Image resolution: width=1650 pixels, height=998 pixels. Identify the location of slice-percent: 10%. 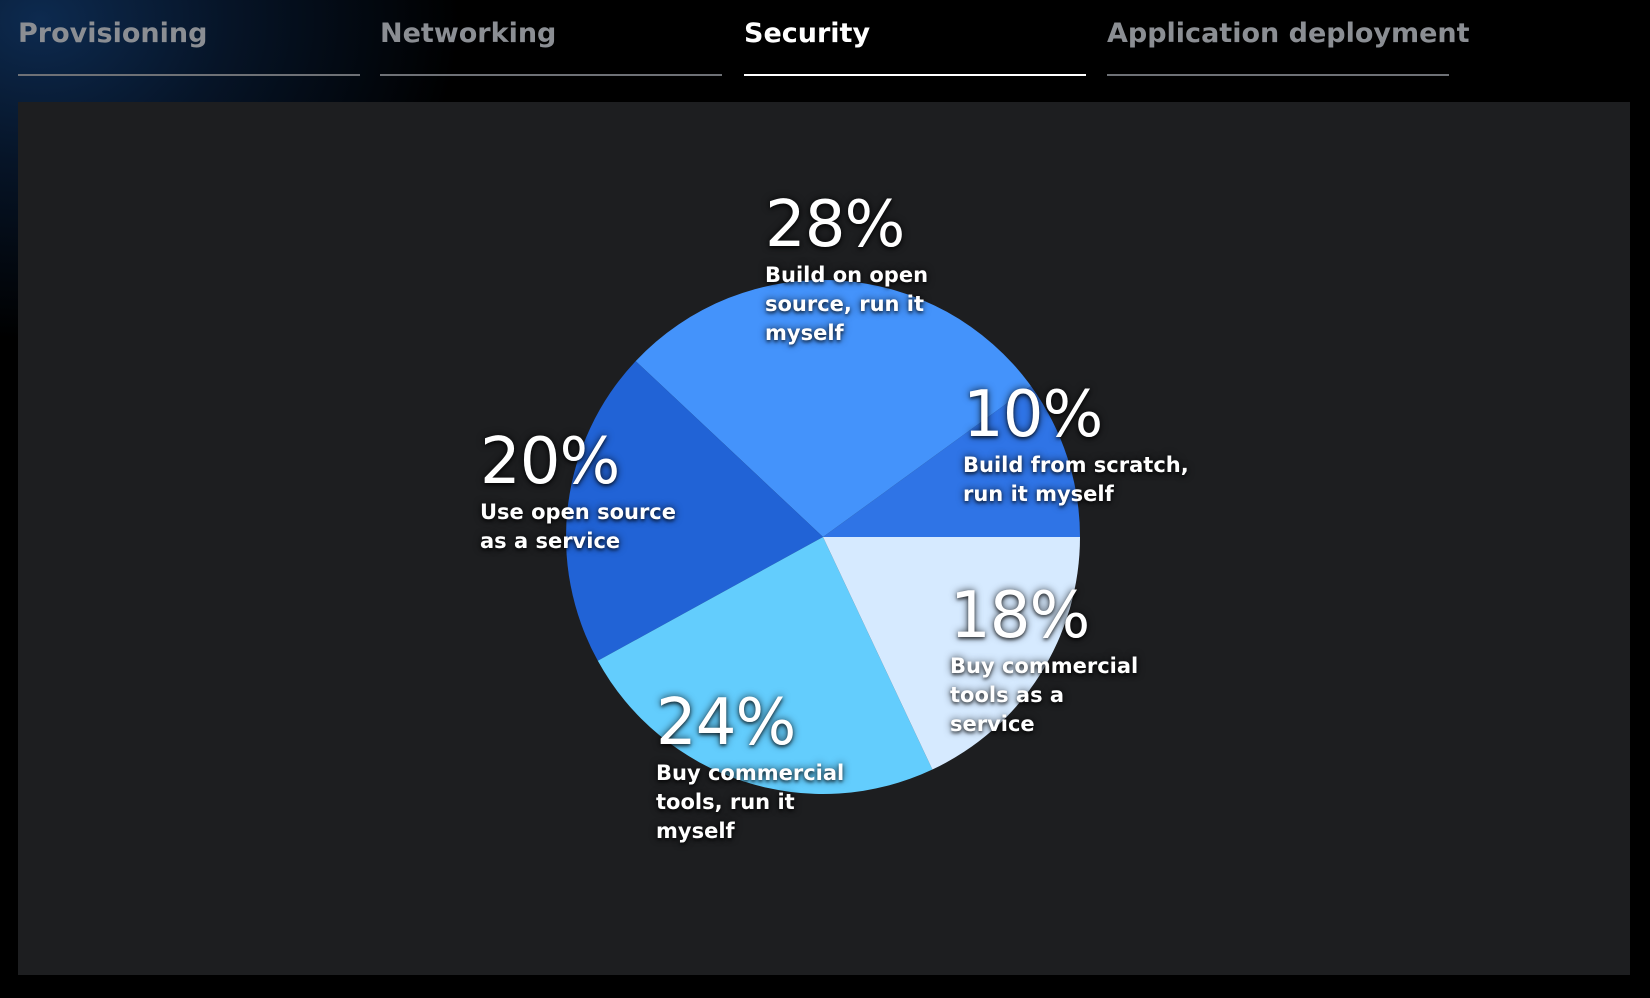
(1033, 415).